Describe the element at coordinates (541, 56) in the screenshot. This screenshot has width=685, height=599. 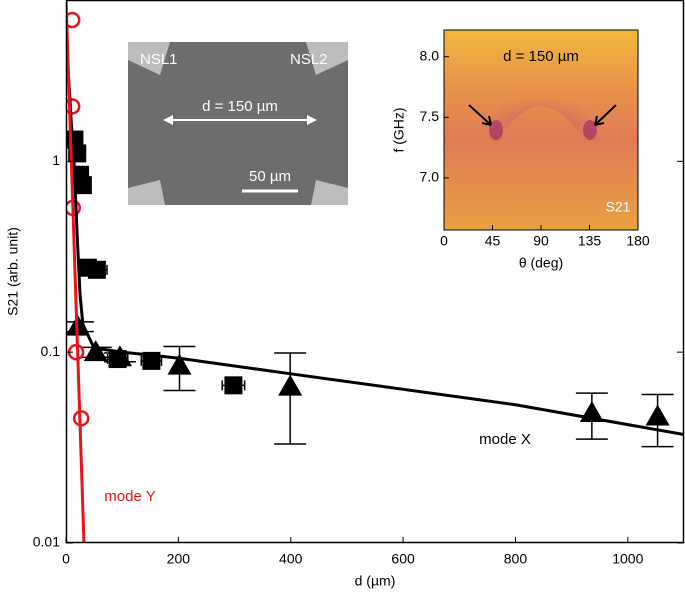
I see `inset-title: d = 150 µm` at that location.